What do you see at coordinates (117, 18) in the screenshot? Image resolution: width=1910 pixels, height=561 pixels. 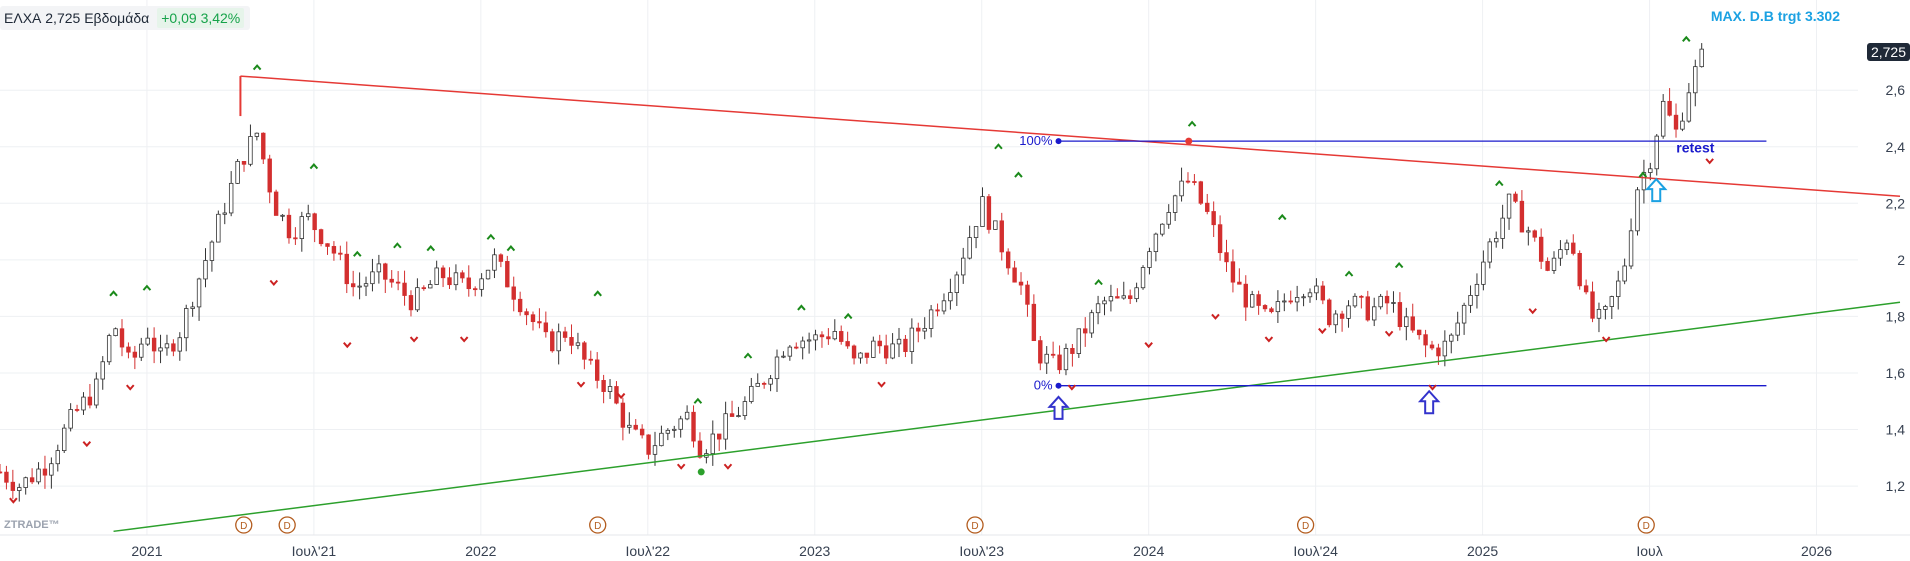 I see `legend-interval: Εβδομάδα` at bounding box center [117, 18].